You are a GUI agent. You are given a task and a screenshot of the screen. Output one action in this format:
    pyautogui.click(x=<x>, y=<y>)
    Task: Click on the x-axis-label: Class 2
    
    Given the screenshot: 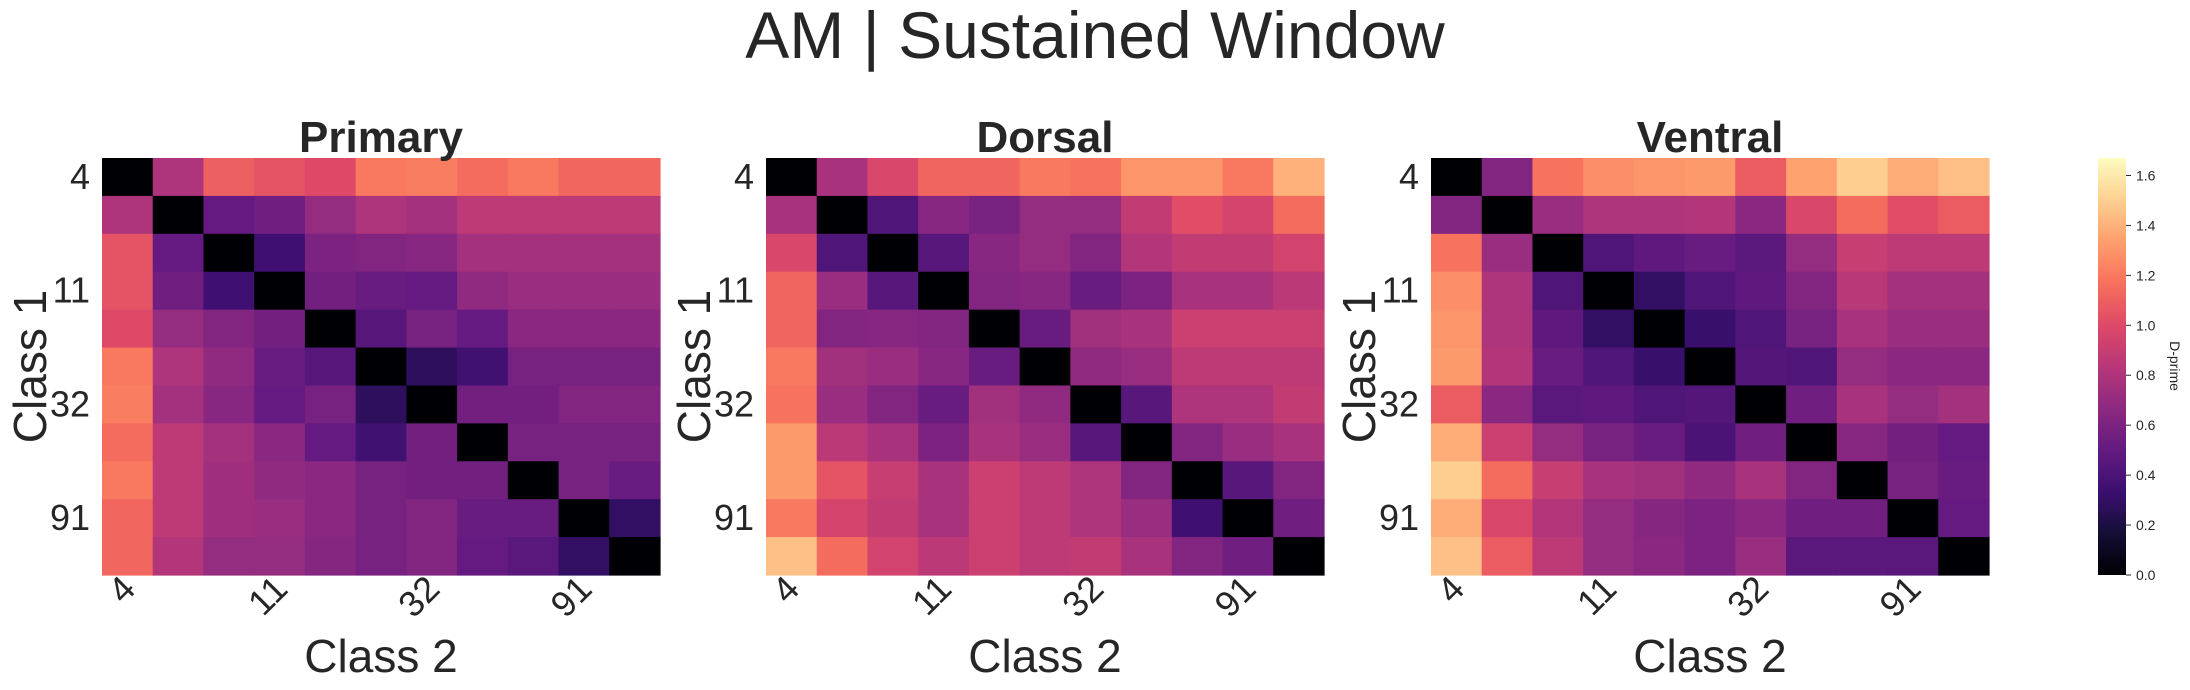 What is the action you would take?
    pyautogui.click(x=380, y=656)
    